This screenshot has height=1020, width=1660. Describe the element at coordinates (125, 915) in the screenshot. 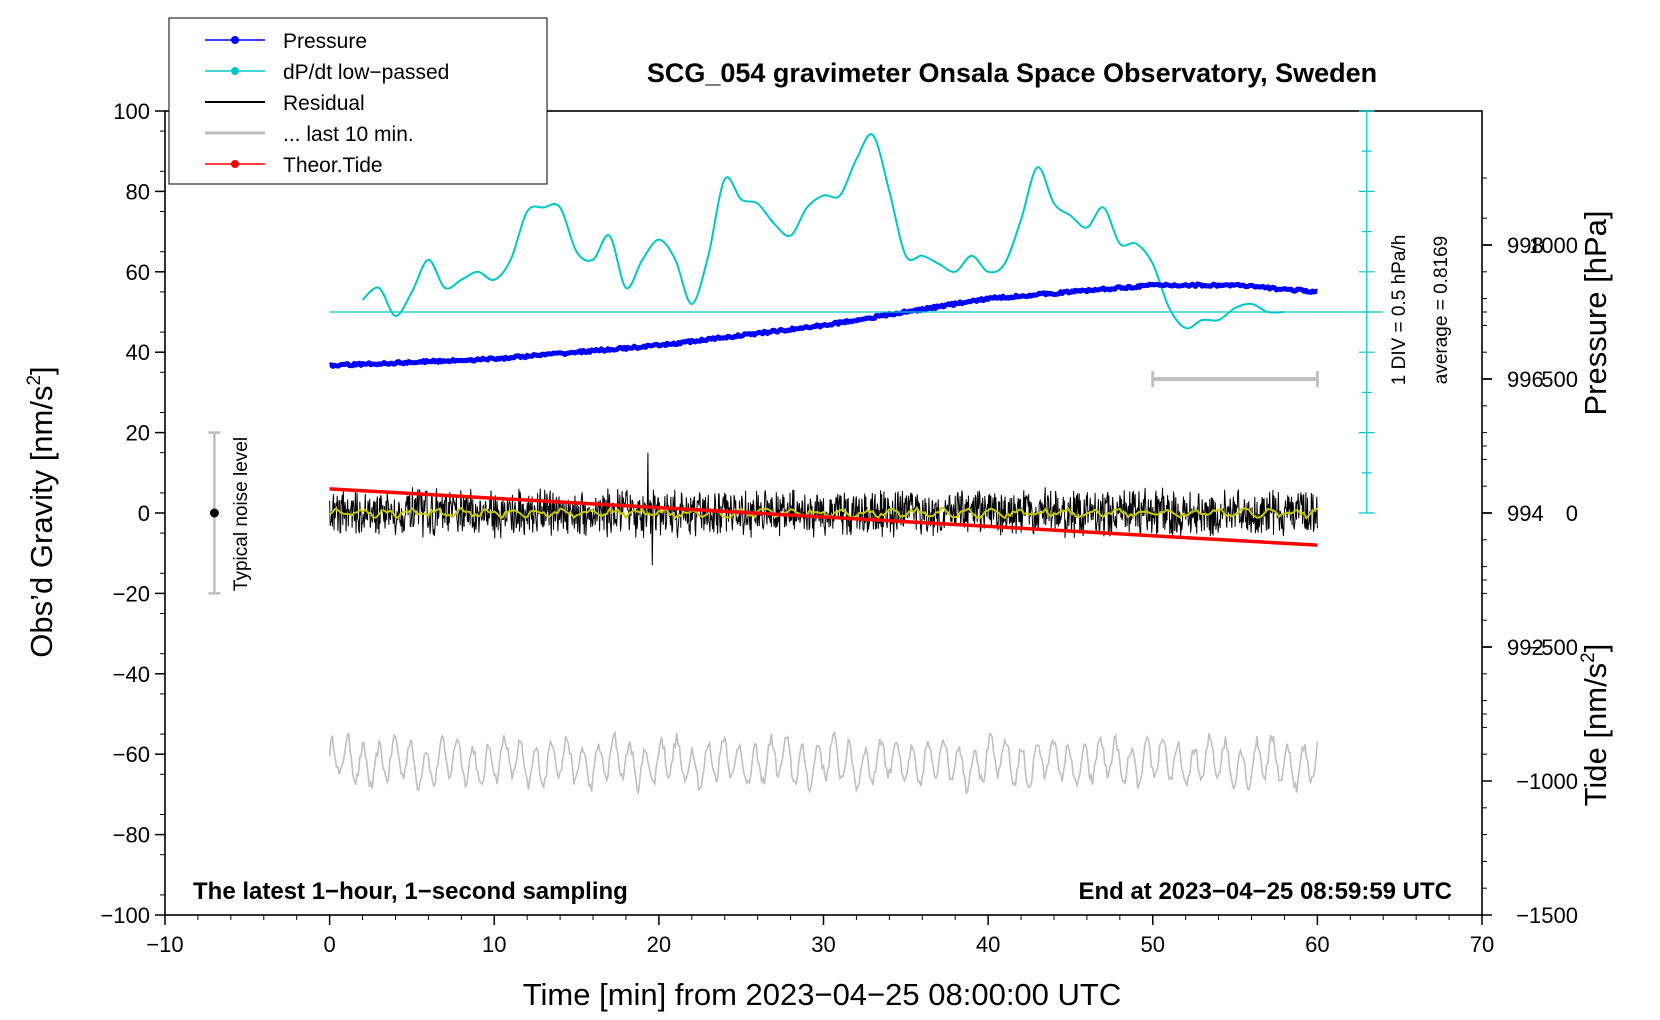

I see `gravity-tick-label: −100` at that location.